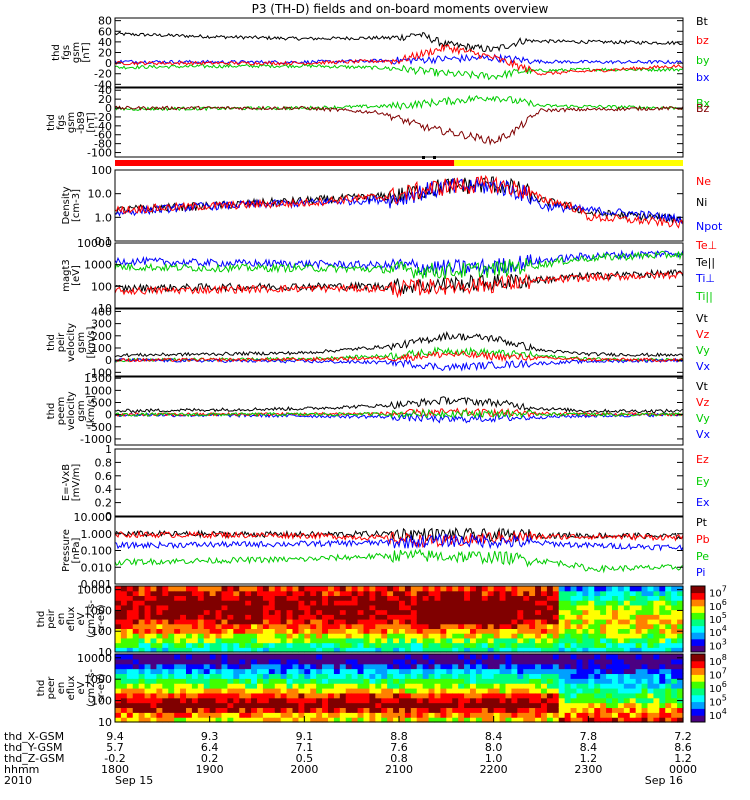 The height and width of the screenshot is (800, 750). I want to click on xtick-label: 0.5, so click(305, 758).